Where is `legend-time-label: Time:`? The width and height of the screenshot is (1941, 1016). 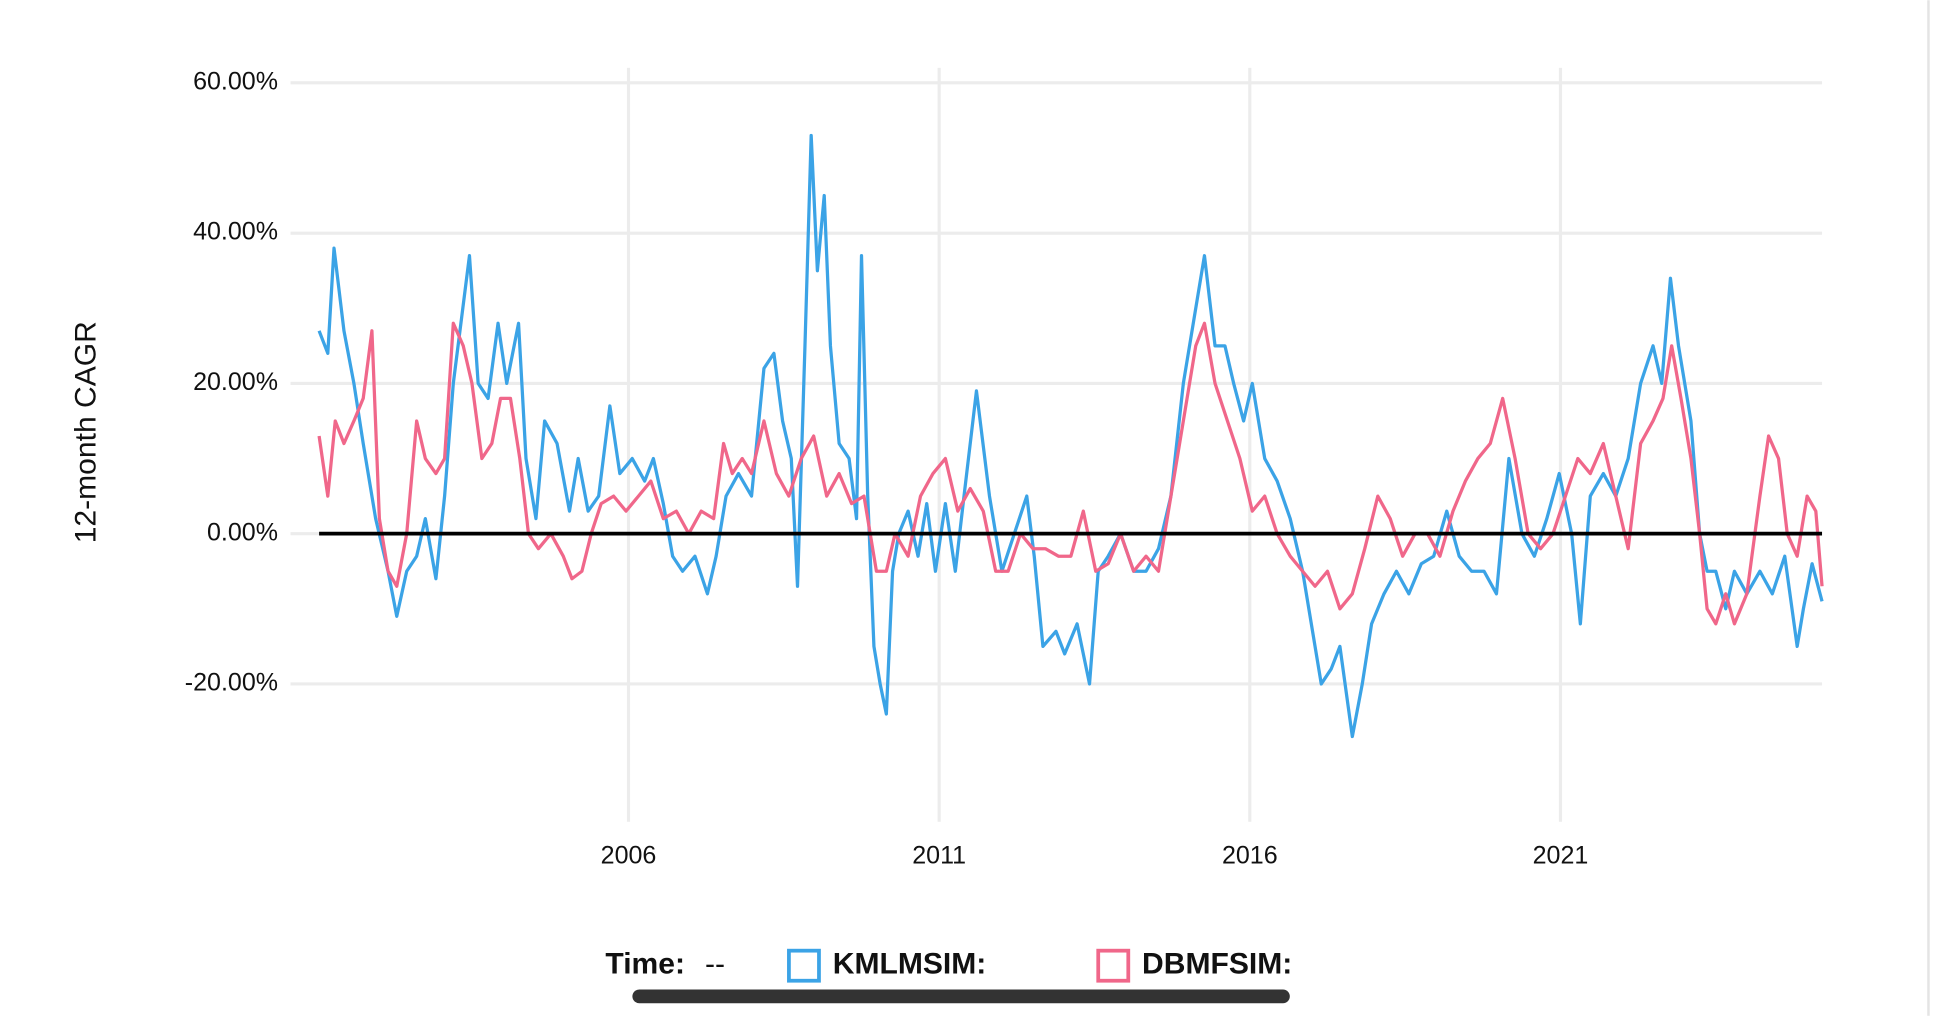
legend-time-label: Time: is located at coordinates (645, 964).